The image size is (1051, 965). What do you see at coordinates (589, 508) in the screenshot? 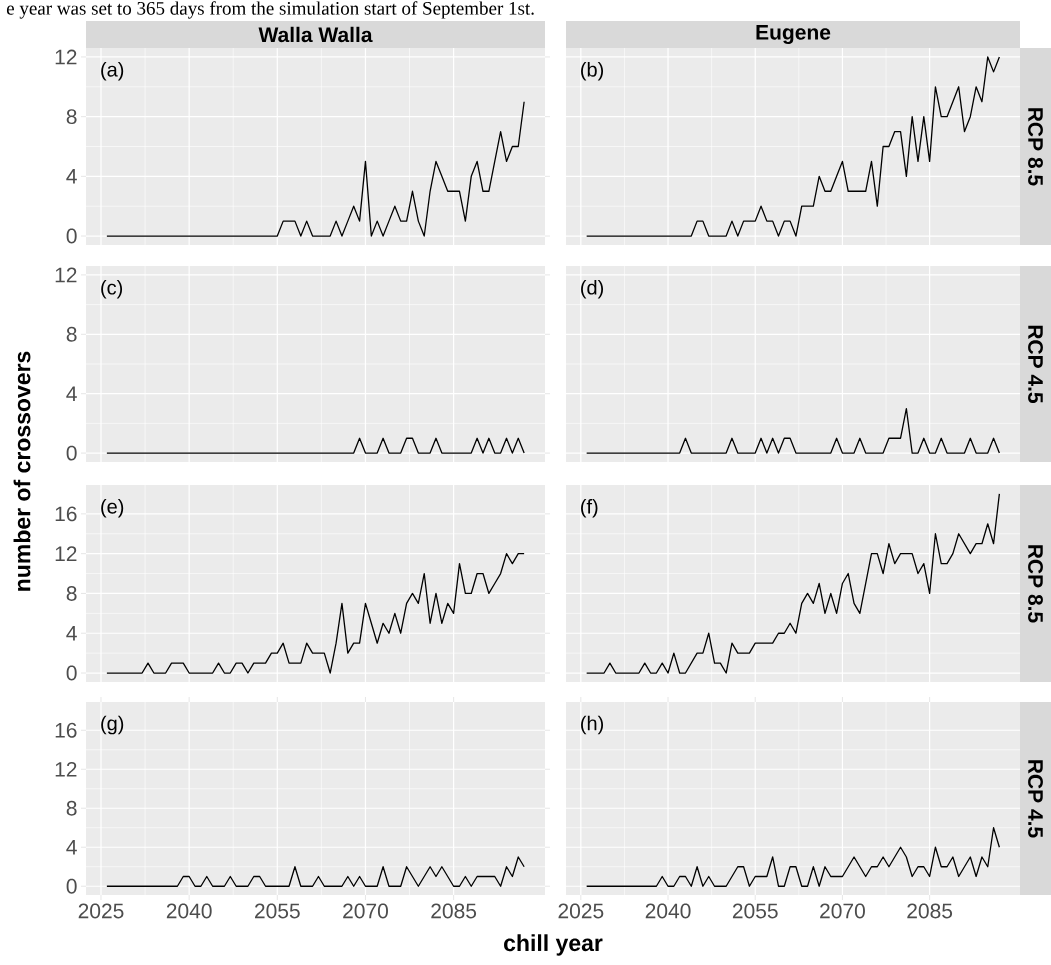
I see `annotation: (f)` at bounding box center [589, 508].